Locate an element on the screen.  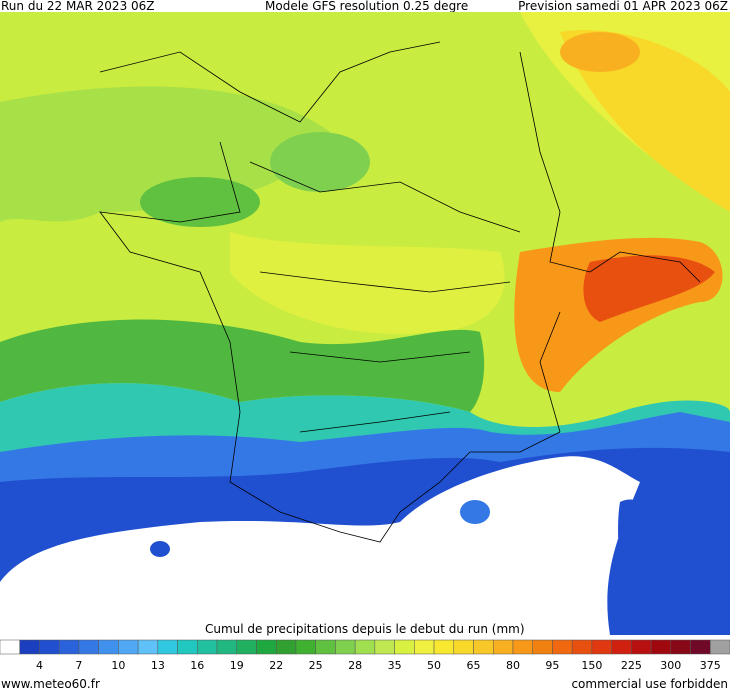
legend-label: 4 is located at coordinates (39, 665).